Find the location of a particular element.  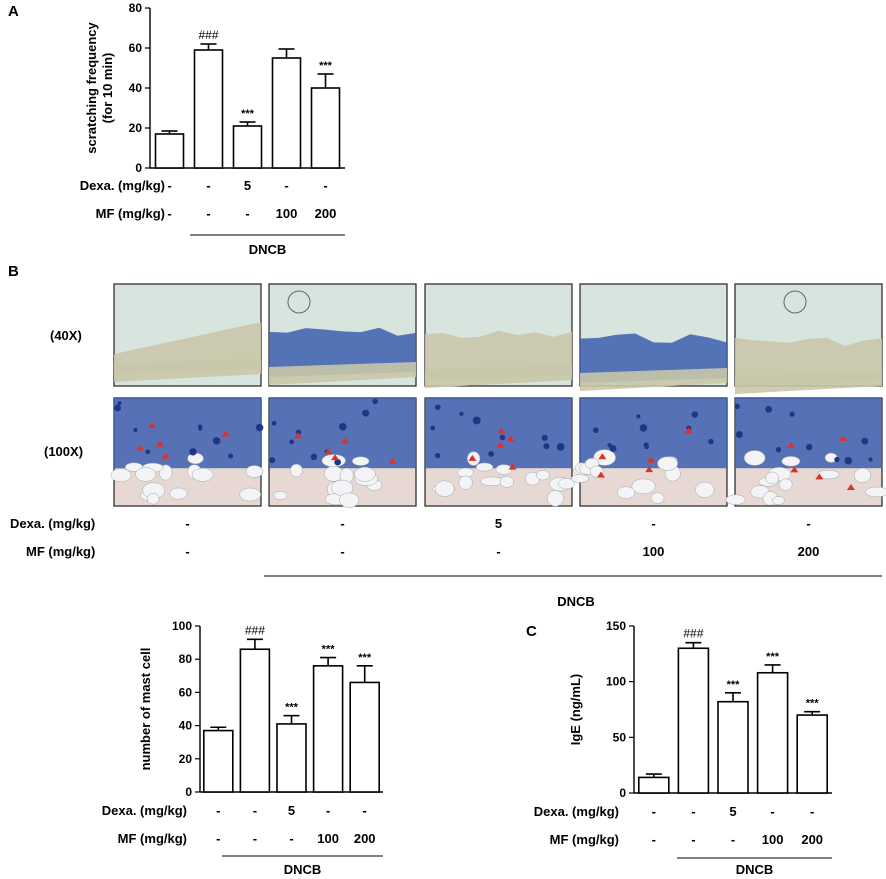

histo-row-label-mf: MF (mg/kg) is located at coordinates (60, 551).